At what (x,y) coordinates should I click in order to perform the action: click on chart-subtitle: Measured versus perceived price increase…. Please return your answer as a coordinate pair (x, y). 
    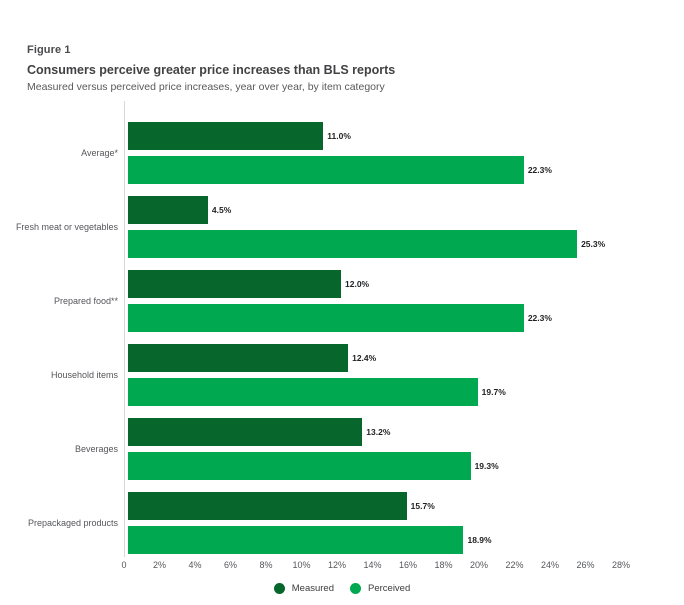
    Looking at the image, I should click on (206, 87).